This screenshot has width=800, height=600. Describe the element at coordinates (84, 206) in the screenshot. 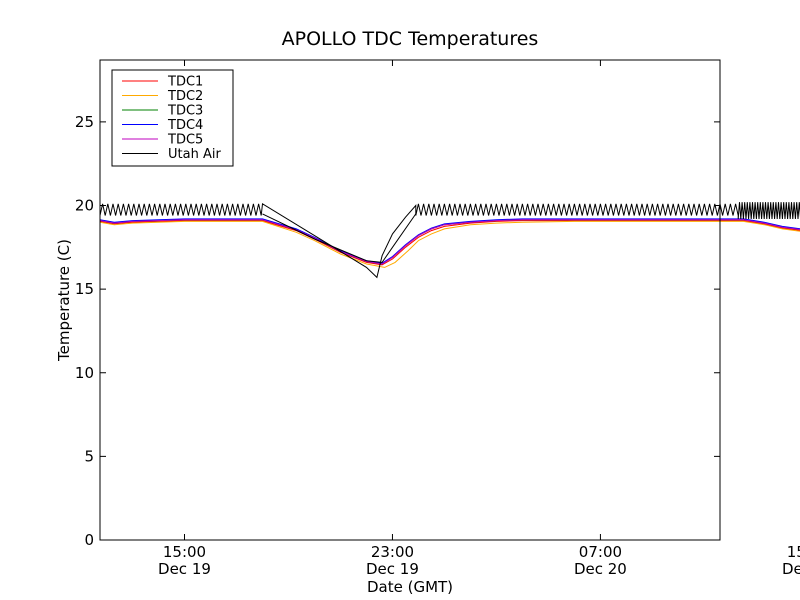

I see `y-tick-label: 20` at that location.